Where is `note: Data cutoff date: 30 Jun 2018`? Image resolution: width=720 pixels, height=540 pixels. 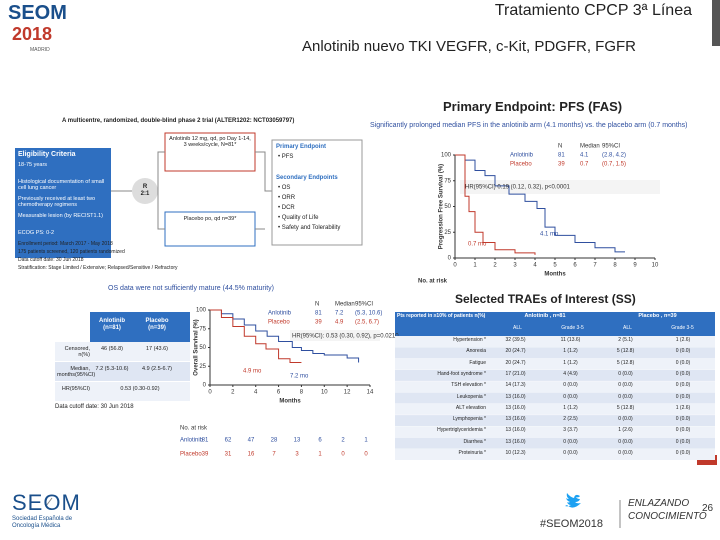
note: Data cutoff date: 30 Jun 2018 is located at coordinates (94, 407).